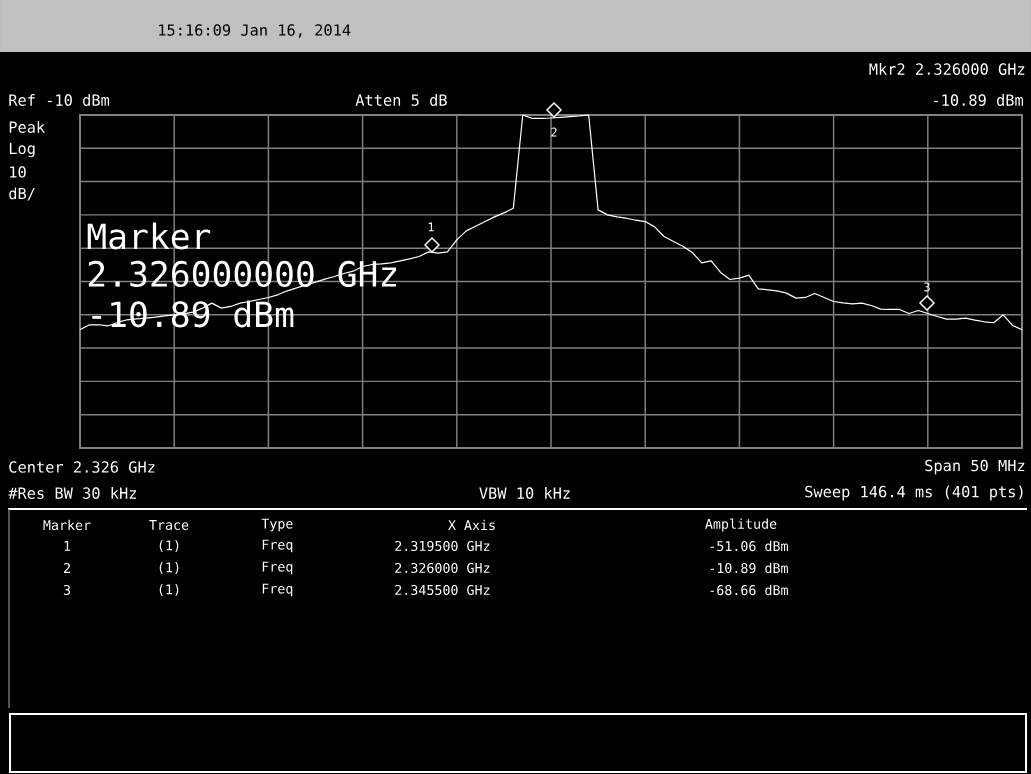 The image size is (1031, 774). What do you see at coordinates (927, 287) in the screenshot?
I see `annotation: 3` at bounding box center [927, 287].